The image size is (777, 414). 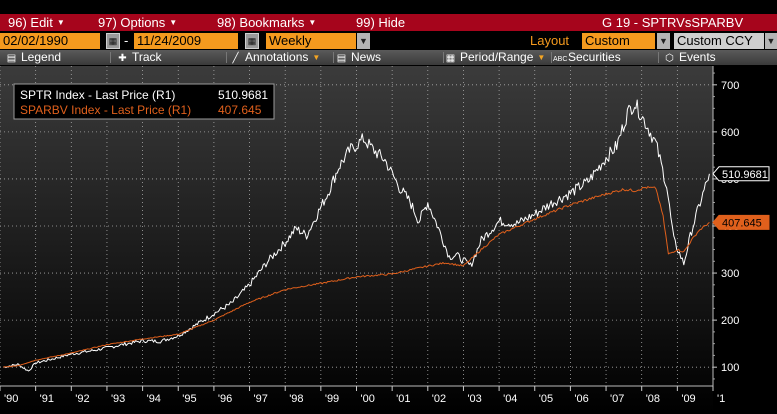 I want to click on last-value-label: 510.9681, so click(x=745, y=175).